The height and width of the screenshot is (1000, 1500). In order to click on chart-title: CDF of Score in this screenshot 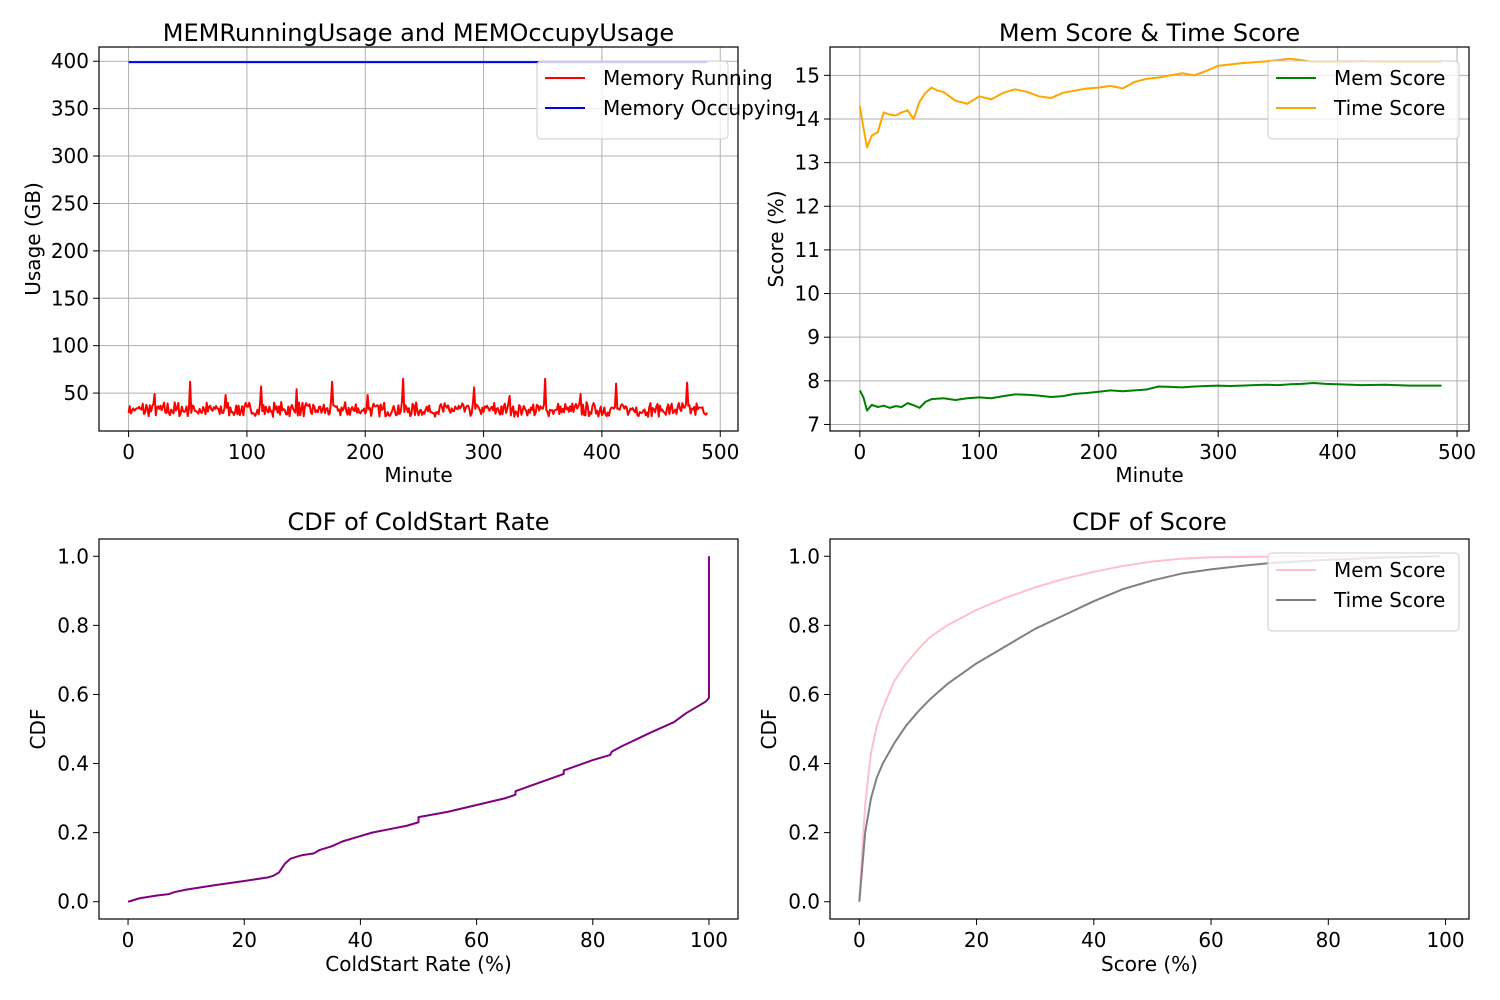, I will do `click(1149, 522)`.